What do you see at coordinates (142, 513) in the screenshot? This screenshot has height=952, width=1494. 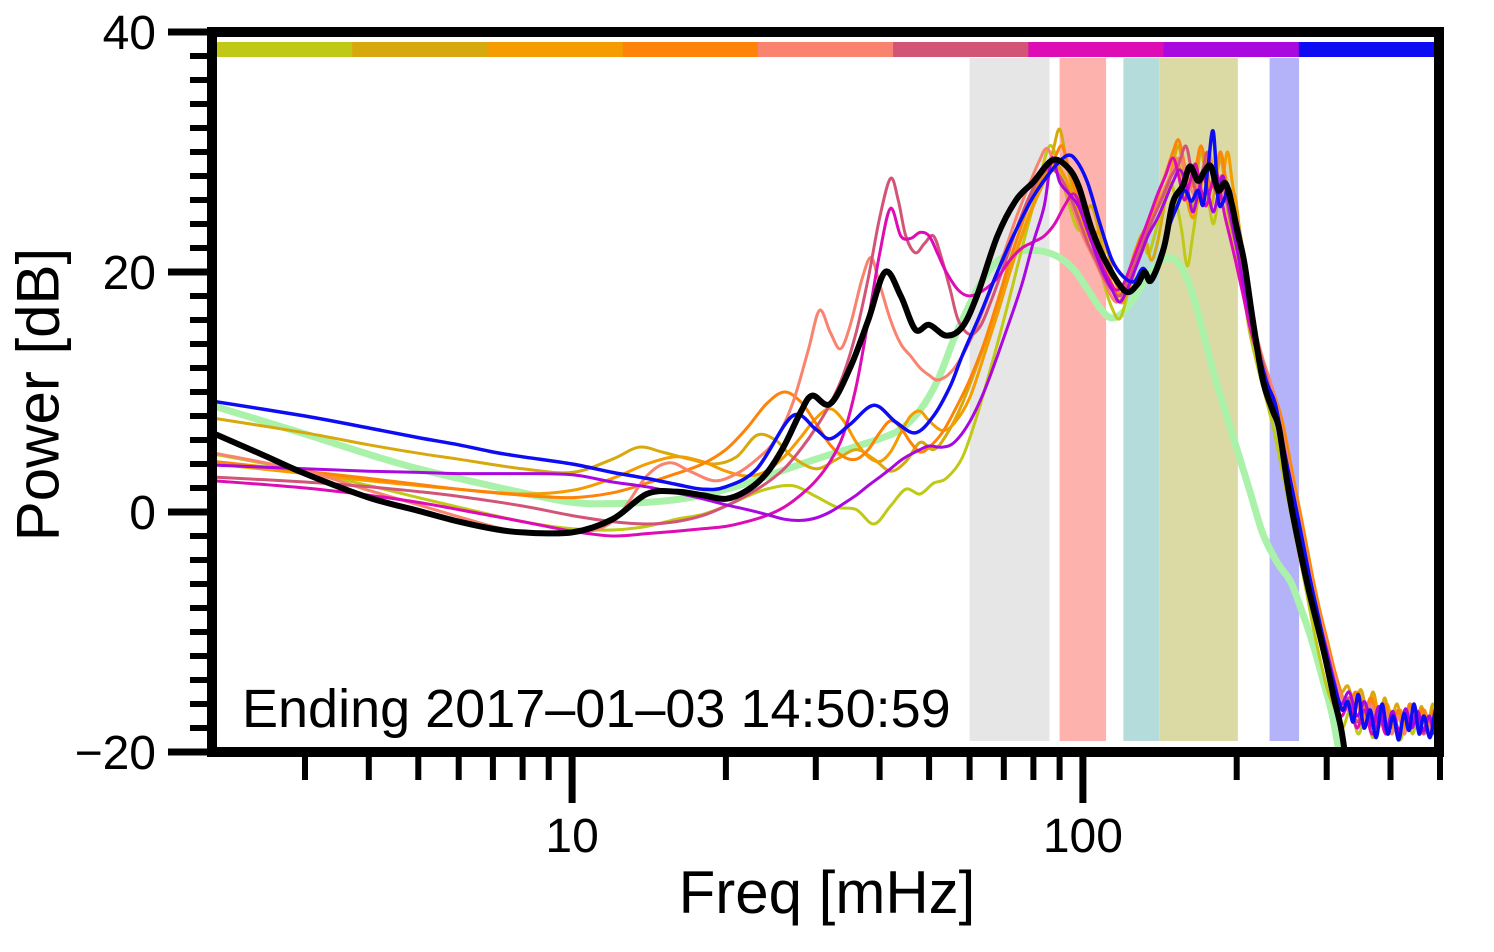 I see `y-tick-label: 0` at bounding box center [142, 513].